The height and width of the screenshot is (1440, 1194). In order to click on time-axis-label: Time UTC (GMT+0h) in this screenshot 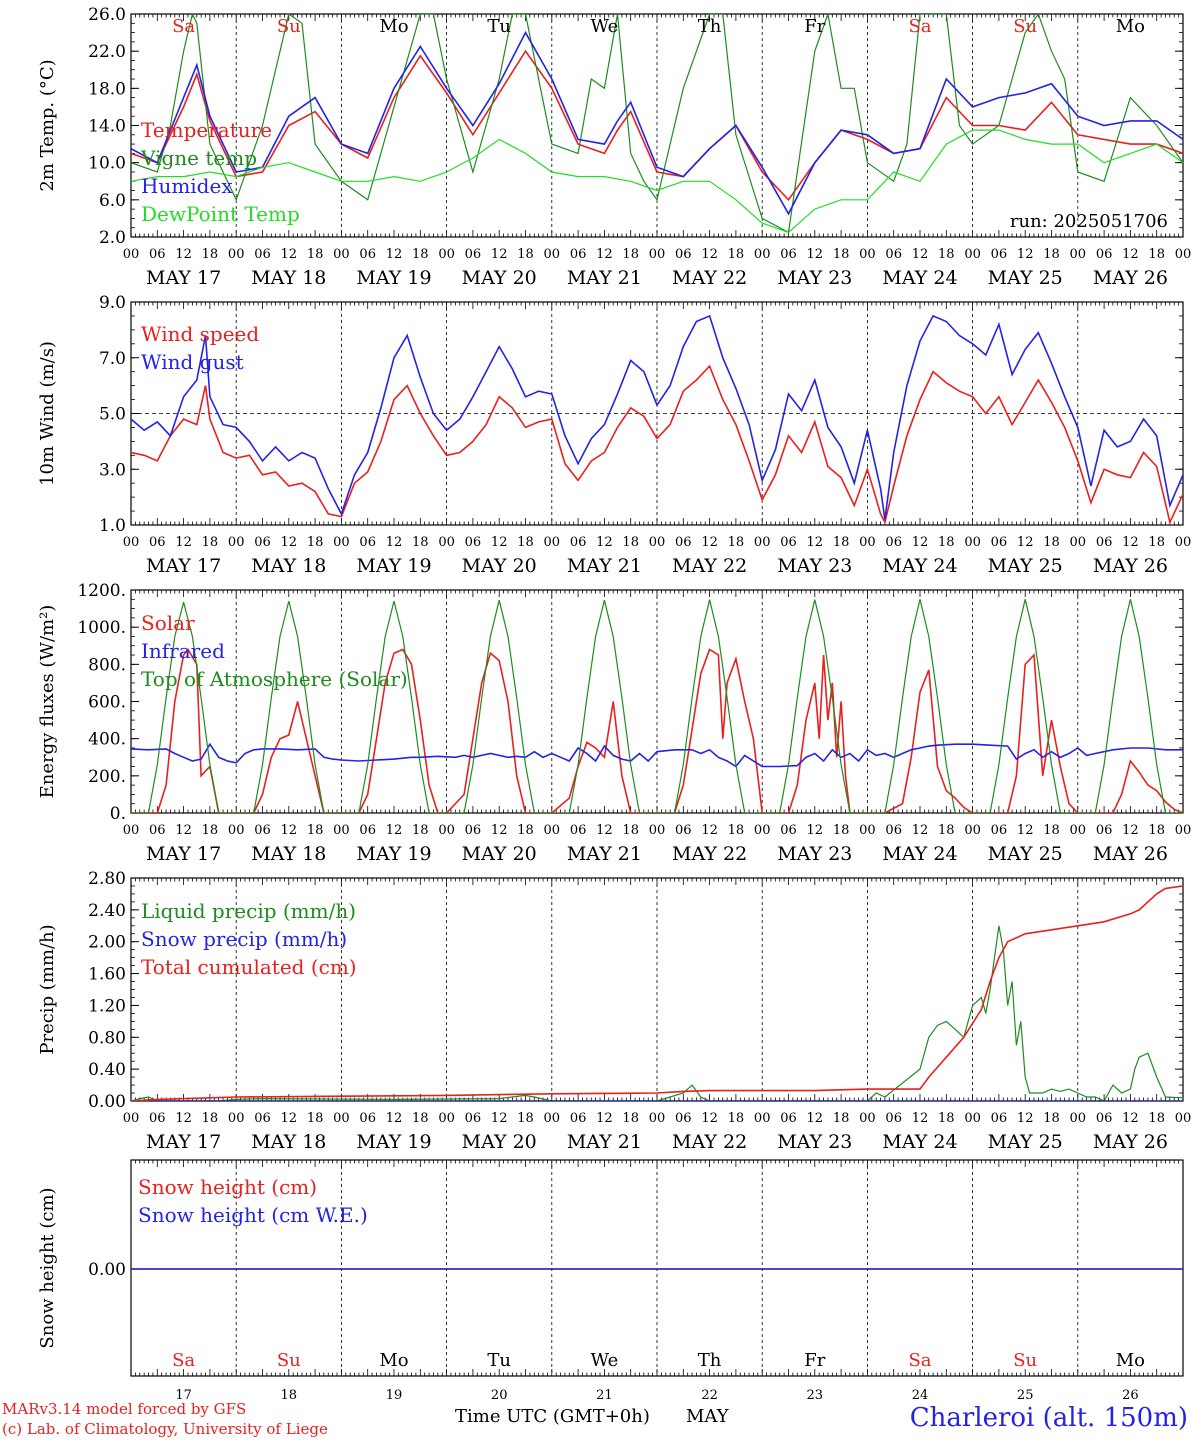, I will do `click(552, 1416)`.